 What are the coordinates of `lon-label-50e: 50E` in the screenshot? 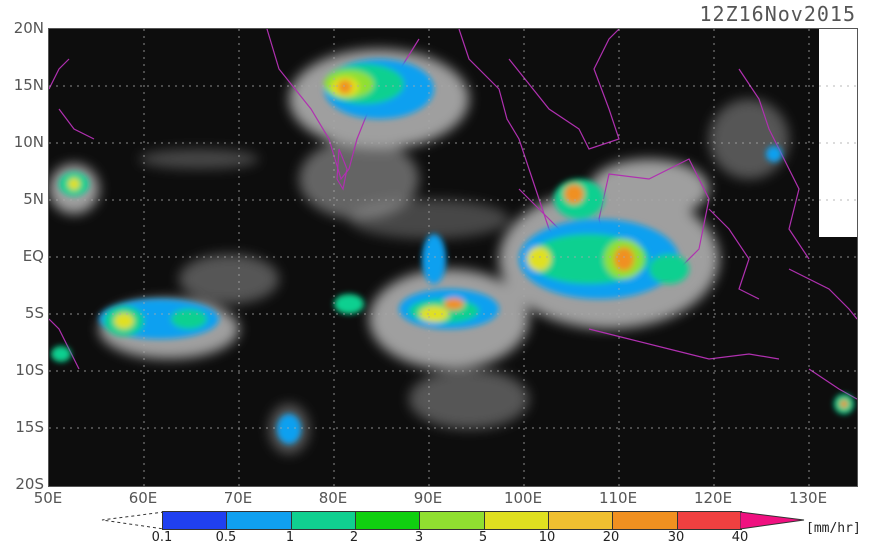 It's located at (48, 498).